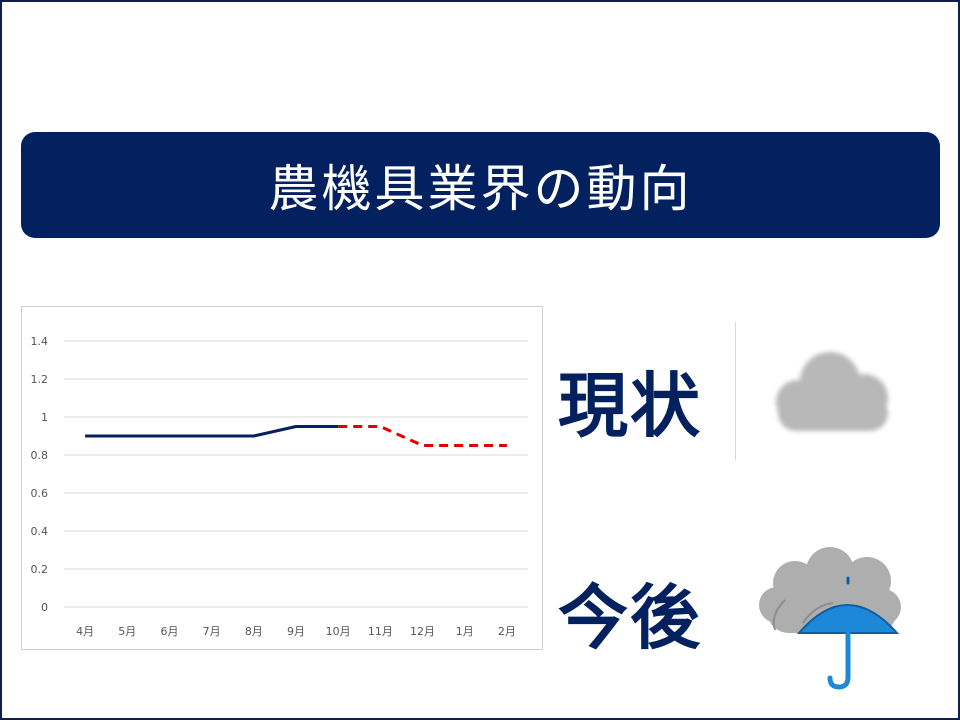  What do you see at coordinates (127, 631) in the screenshot?
I see `x-tick-label: 5月` at bounding box center [127, 631].